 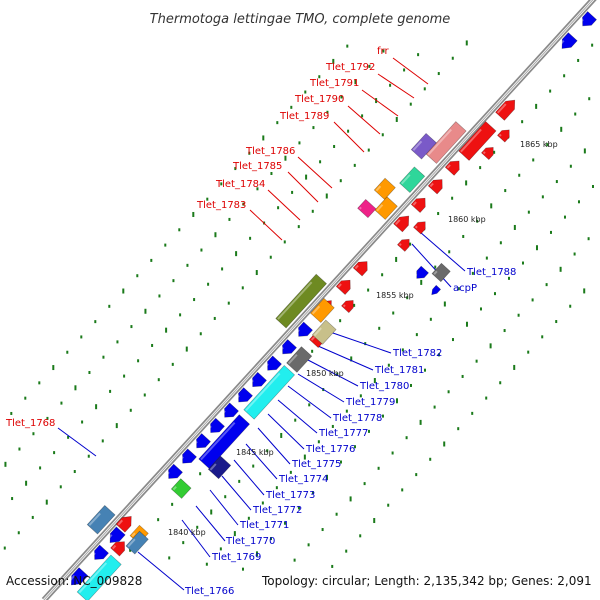 I want to click on gene-label: Tlet_1768, so click(x=30, y=423).